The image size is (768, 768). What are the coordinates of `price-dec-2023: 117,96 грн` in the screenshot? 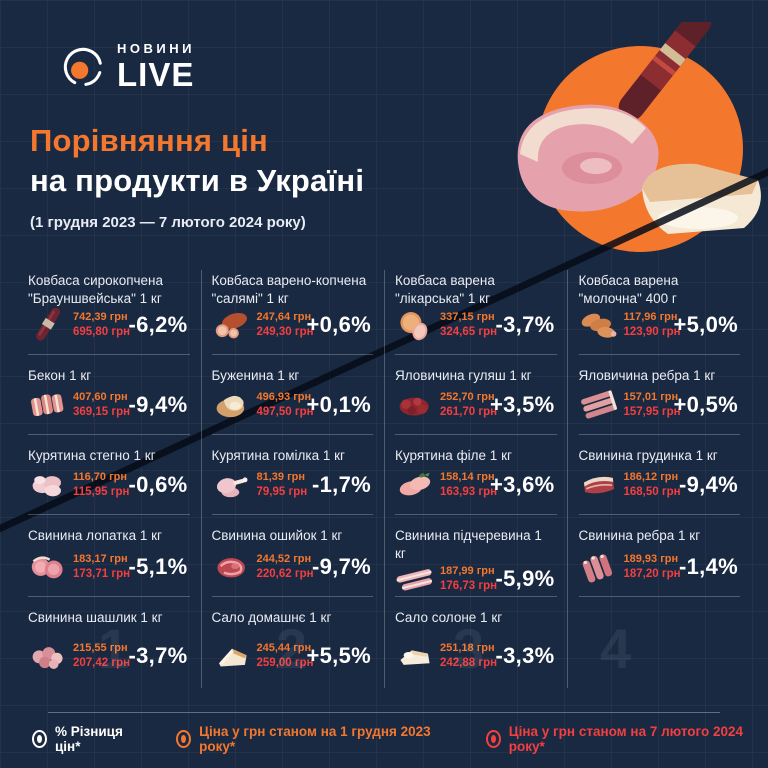 It's located at (650, 317).